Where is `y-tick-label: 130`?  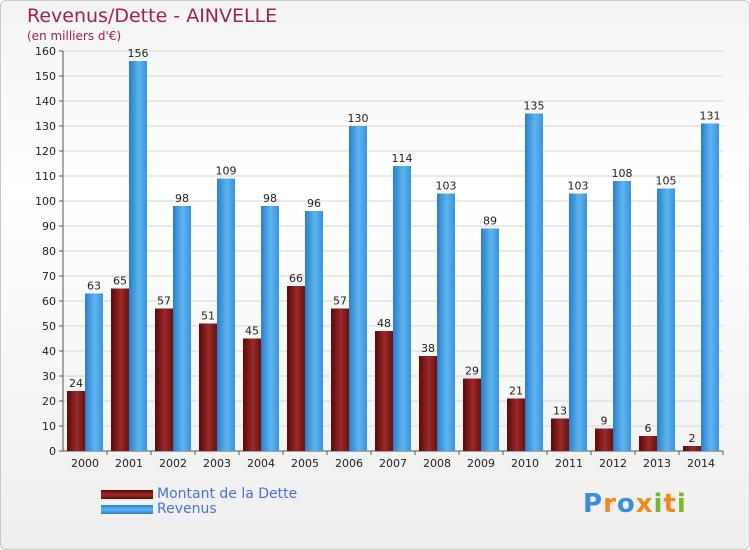 y-tick-label: 130 is located at coordinates (45, 126).